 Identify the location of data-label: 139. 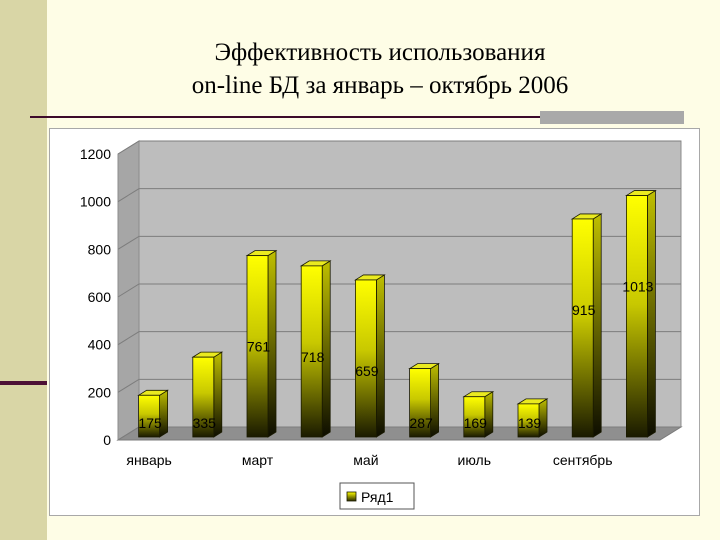
(530, 423).